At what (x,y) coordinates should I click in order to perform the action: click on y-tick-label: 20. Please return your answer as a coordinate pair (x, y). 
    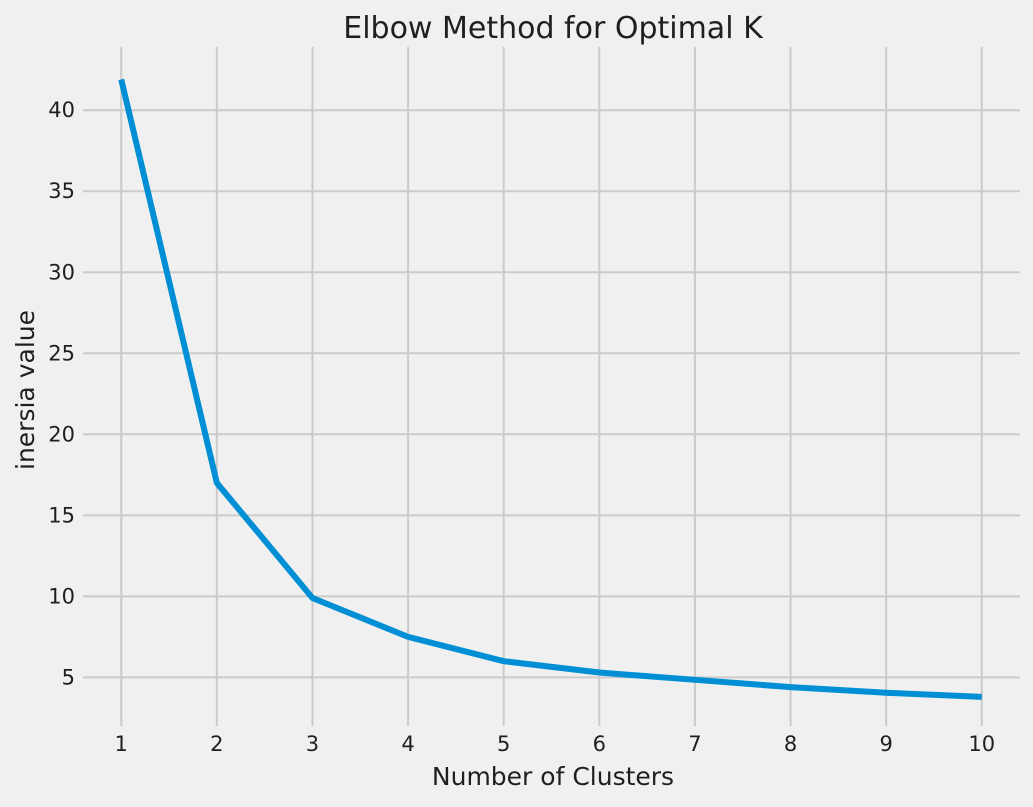
    Looking at the image, I should click on (61, 434).